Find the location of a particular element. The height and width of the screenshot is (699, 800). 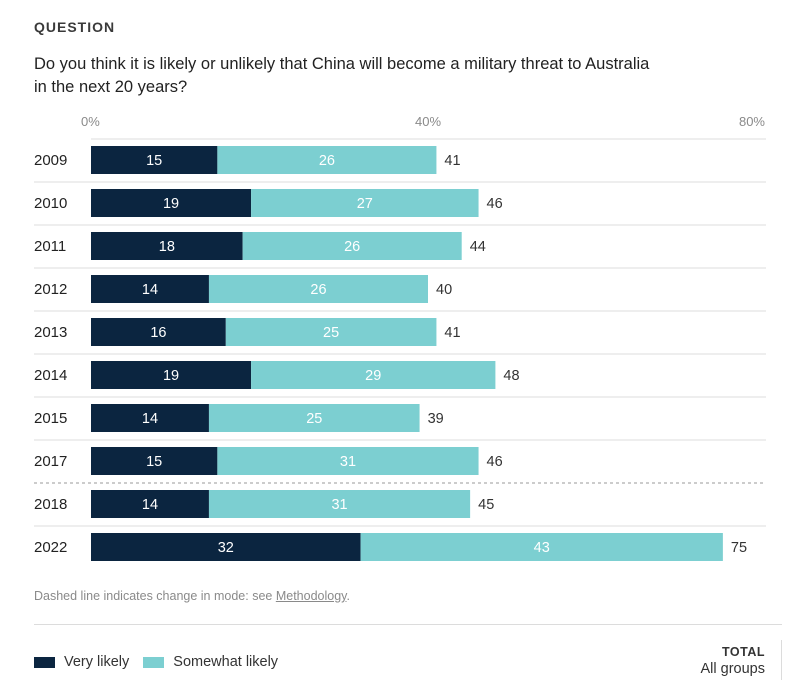

legend-item-somewhat-likely: Somewhat likely is located at coordinates (210, 662).